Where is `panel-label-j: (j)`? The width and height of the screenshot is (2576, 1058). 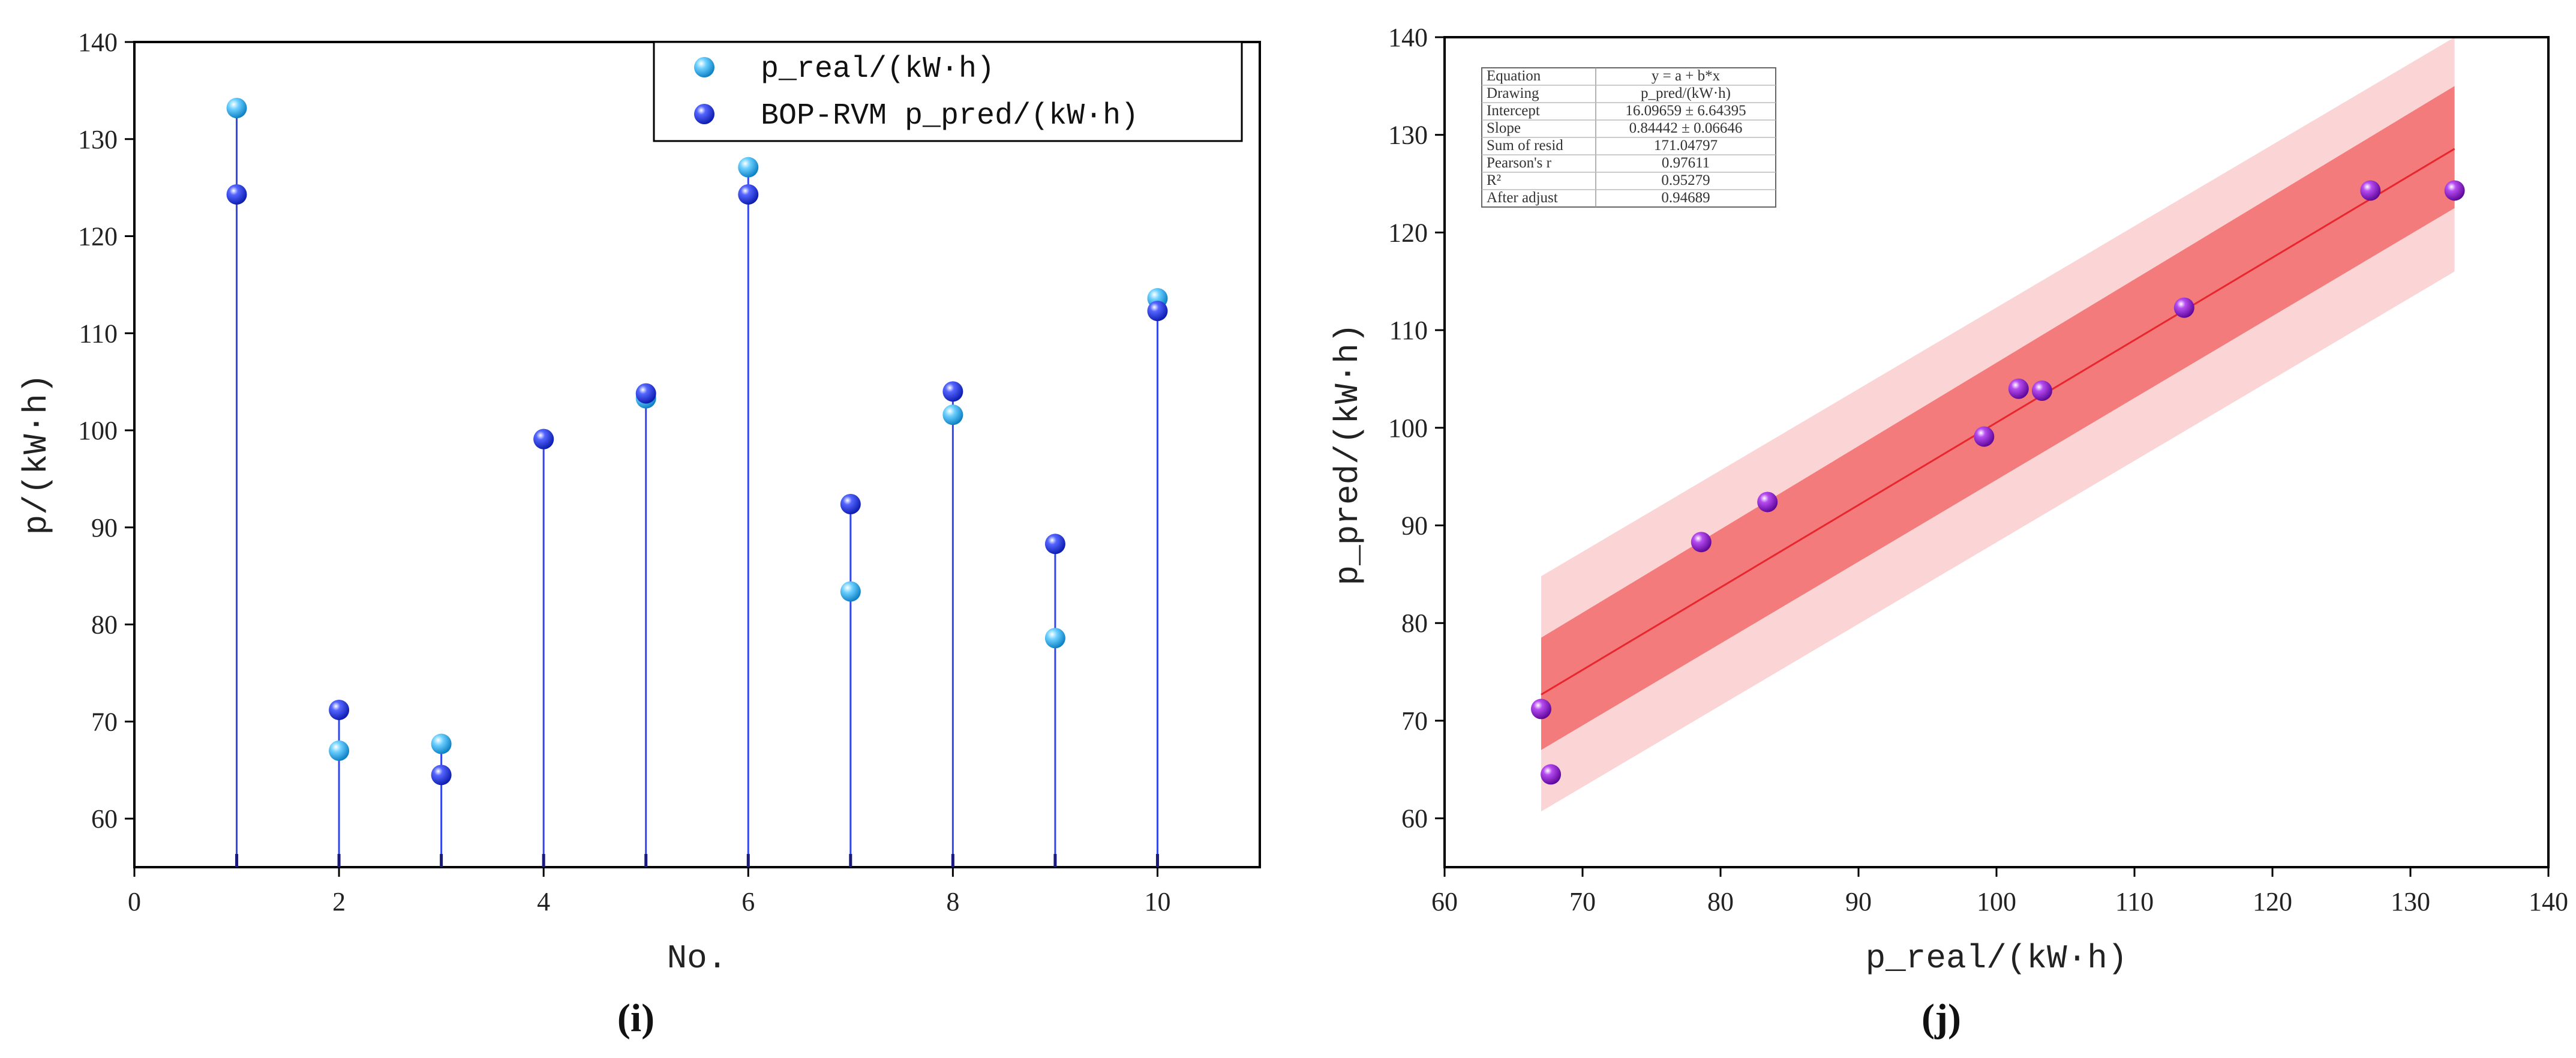
panel-label-j: (j) is located at coordinates (1942, 1018).